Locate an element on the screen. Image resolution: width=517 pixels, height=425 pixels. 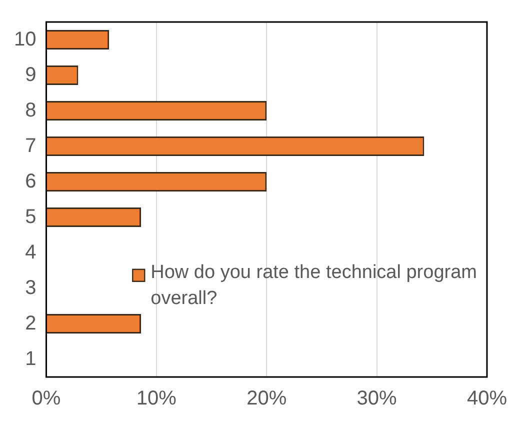
y-tick-label: 10 is located at coordinates (25, 39).